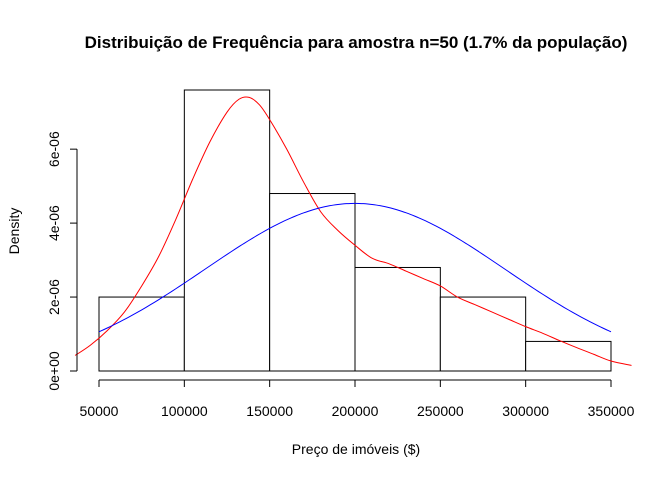  I want to click on x-tick-label: 300000, so click(525, 411).